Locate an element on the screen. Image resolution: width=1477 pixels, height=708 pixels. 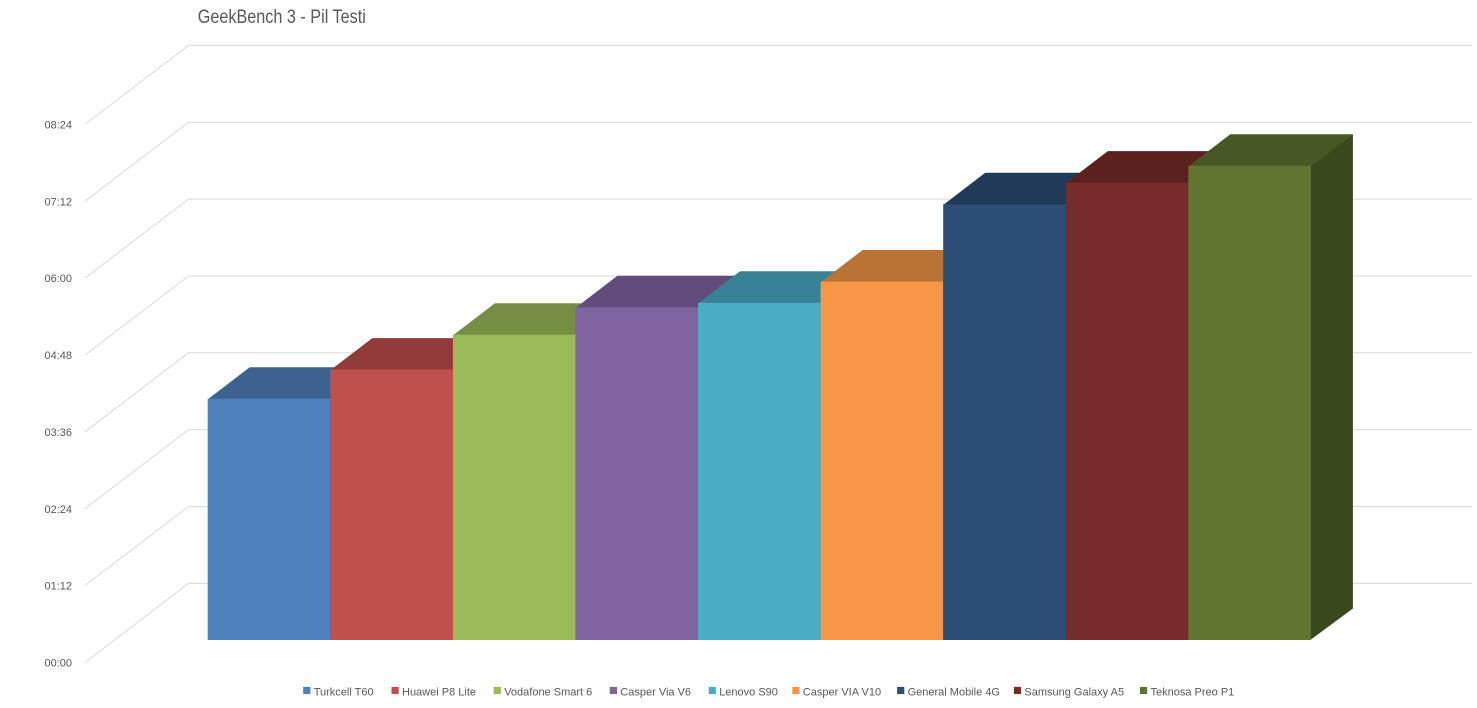
svg-text: 02:24 is located at coordinates (58, 510).